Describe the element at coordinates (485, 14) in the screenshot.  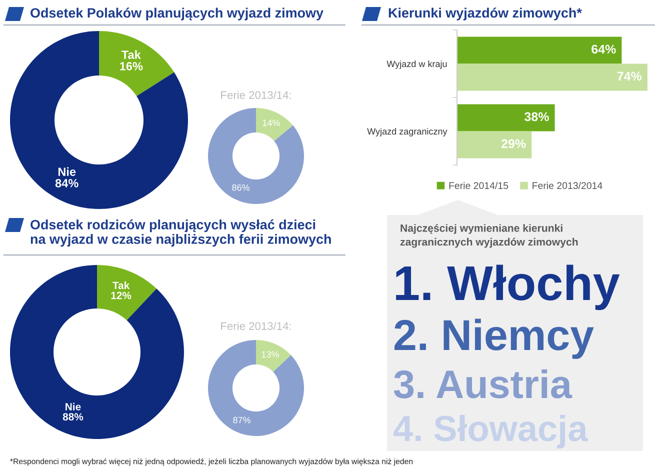
I see `chart-title: Kierunki wyjazdów zimowych*` at that location.